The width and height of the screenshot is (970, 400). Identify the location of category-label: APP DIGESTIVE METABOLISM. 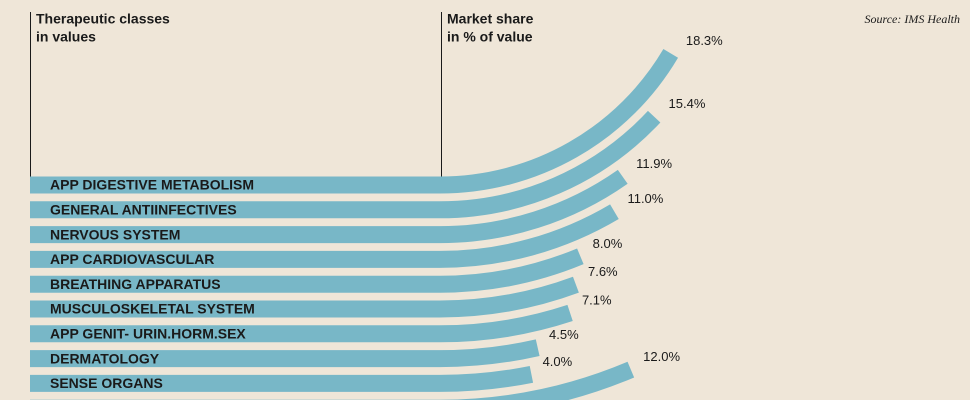
(152, 185).